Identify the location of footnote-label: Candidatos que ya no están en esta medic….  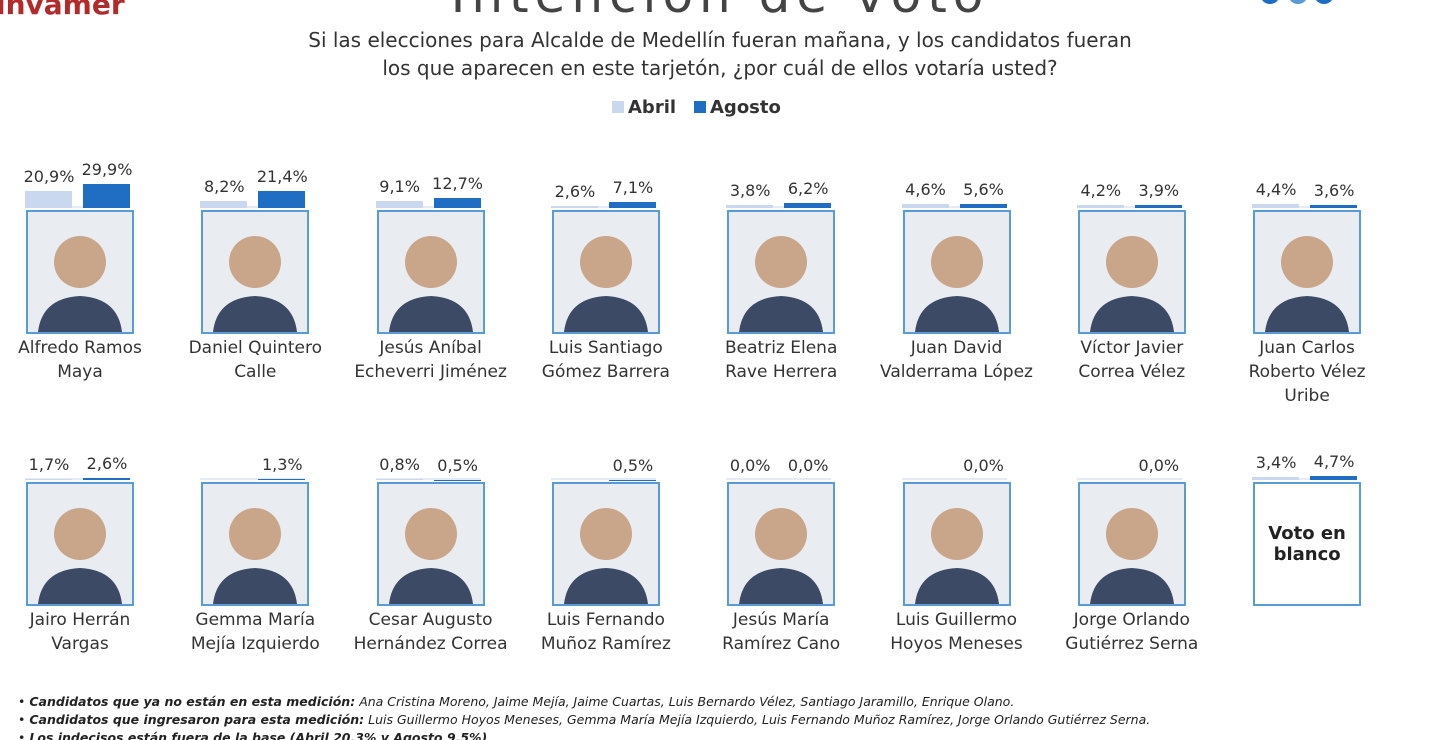
(192, 701).